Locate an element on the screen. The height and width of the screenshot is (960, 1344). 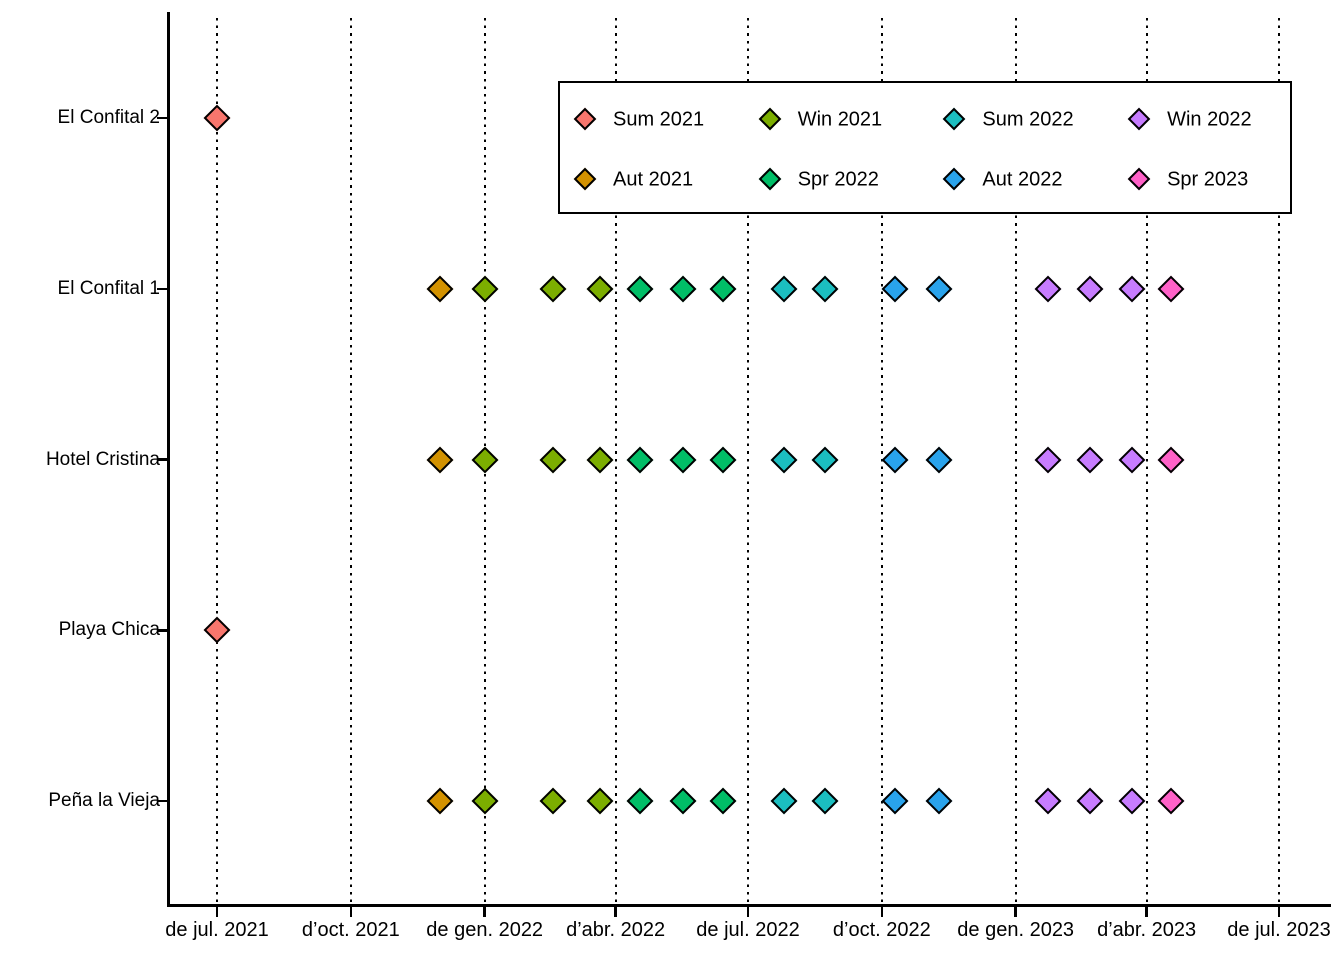
legend-item-label: Spr 2023 is located at coordinates (1208, 179).